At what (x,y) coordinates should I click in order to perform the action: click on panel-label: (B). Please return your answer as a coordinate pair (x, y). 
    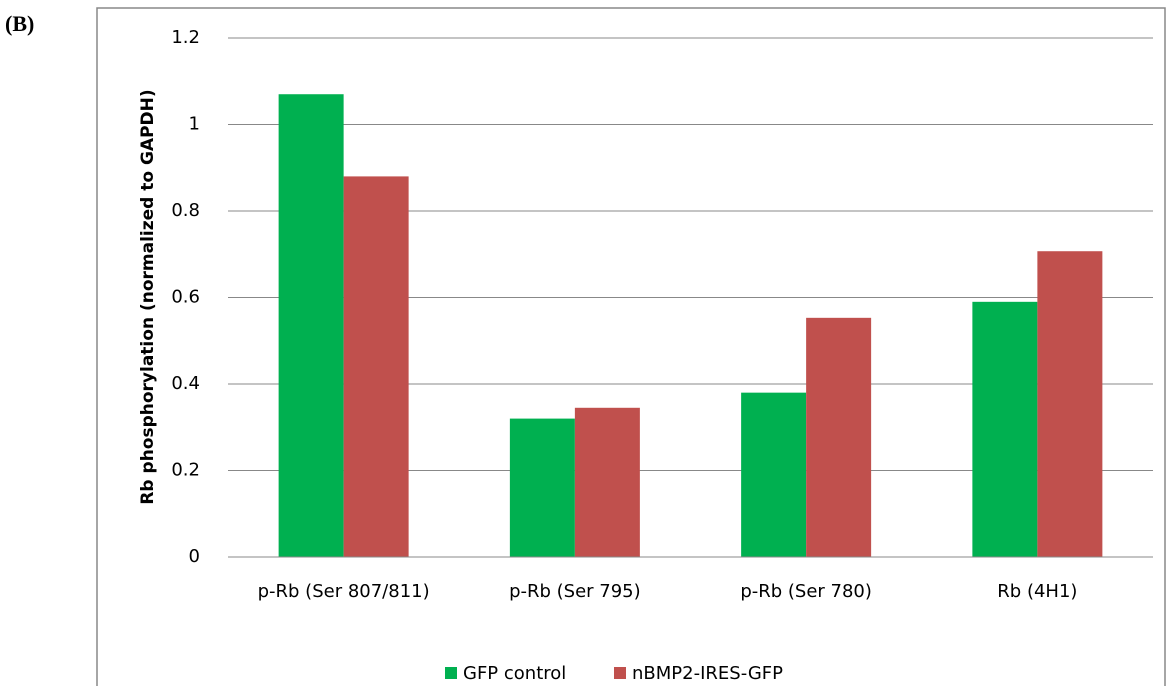
    Looking at the image, I should click on (19, 23).